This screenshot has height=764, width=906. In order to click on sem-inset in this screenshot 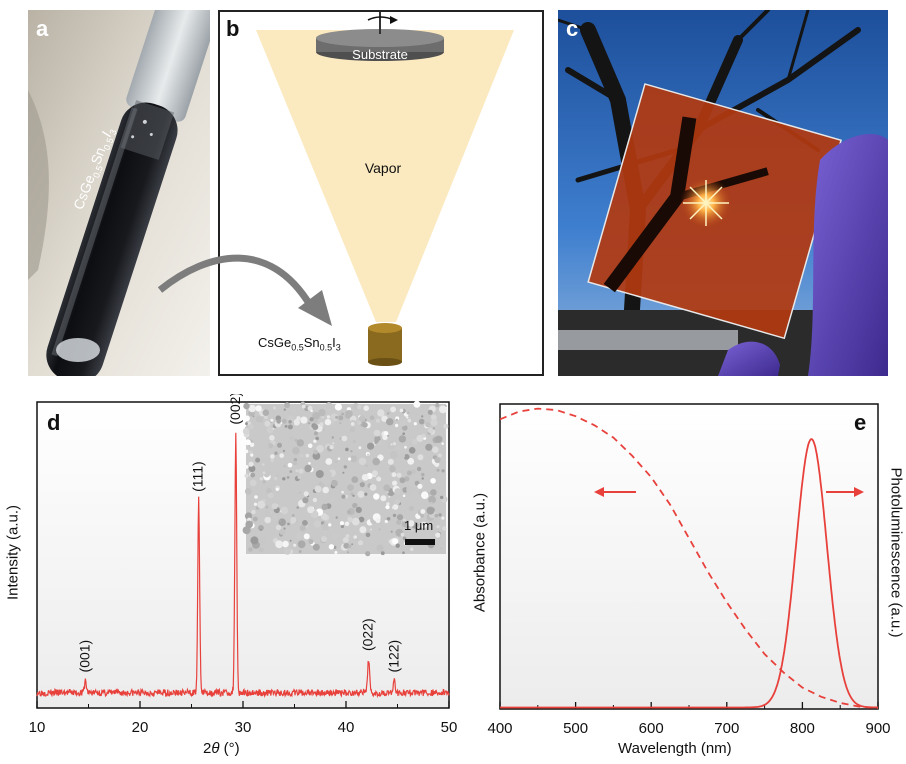, I will do `click(345, 478)`.